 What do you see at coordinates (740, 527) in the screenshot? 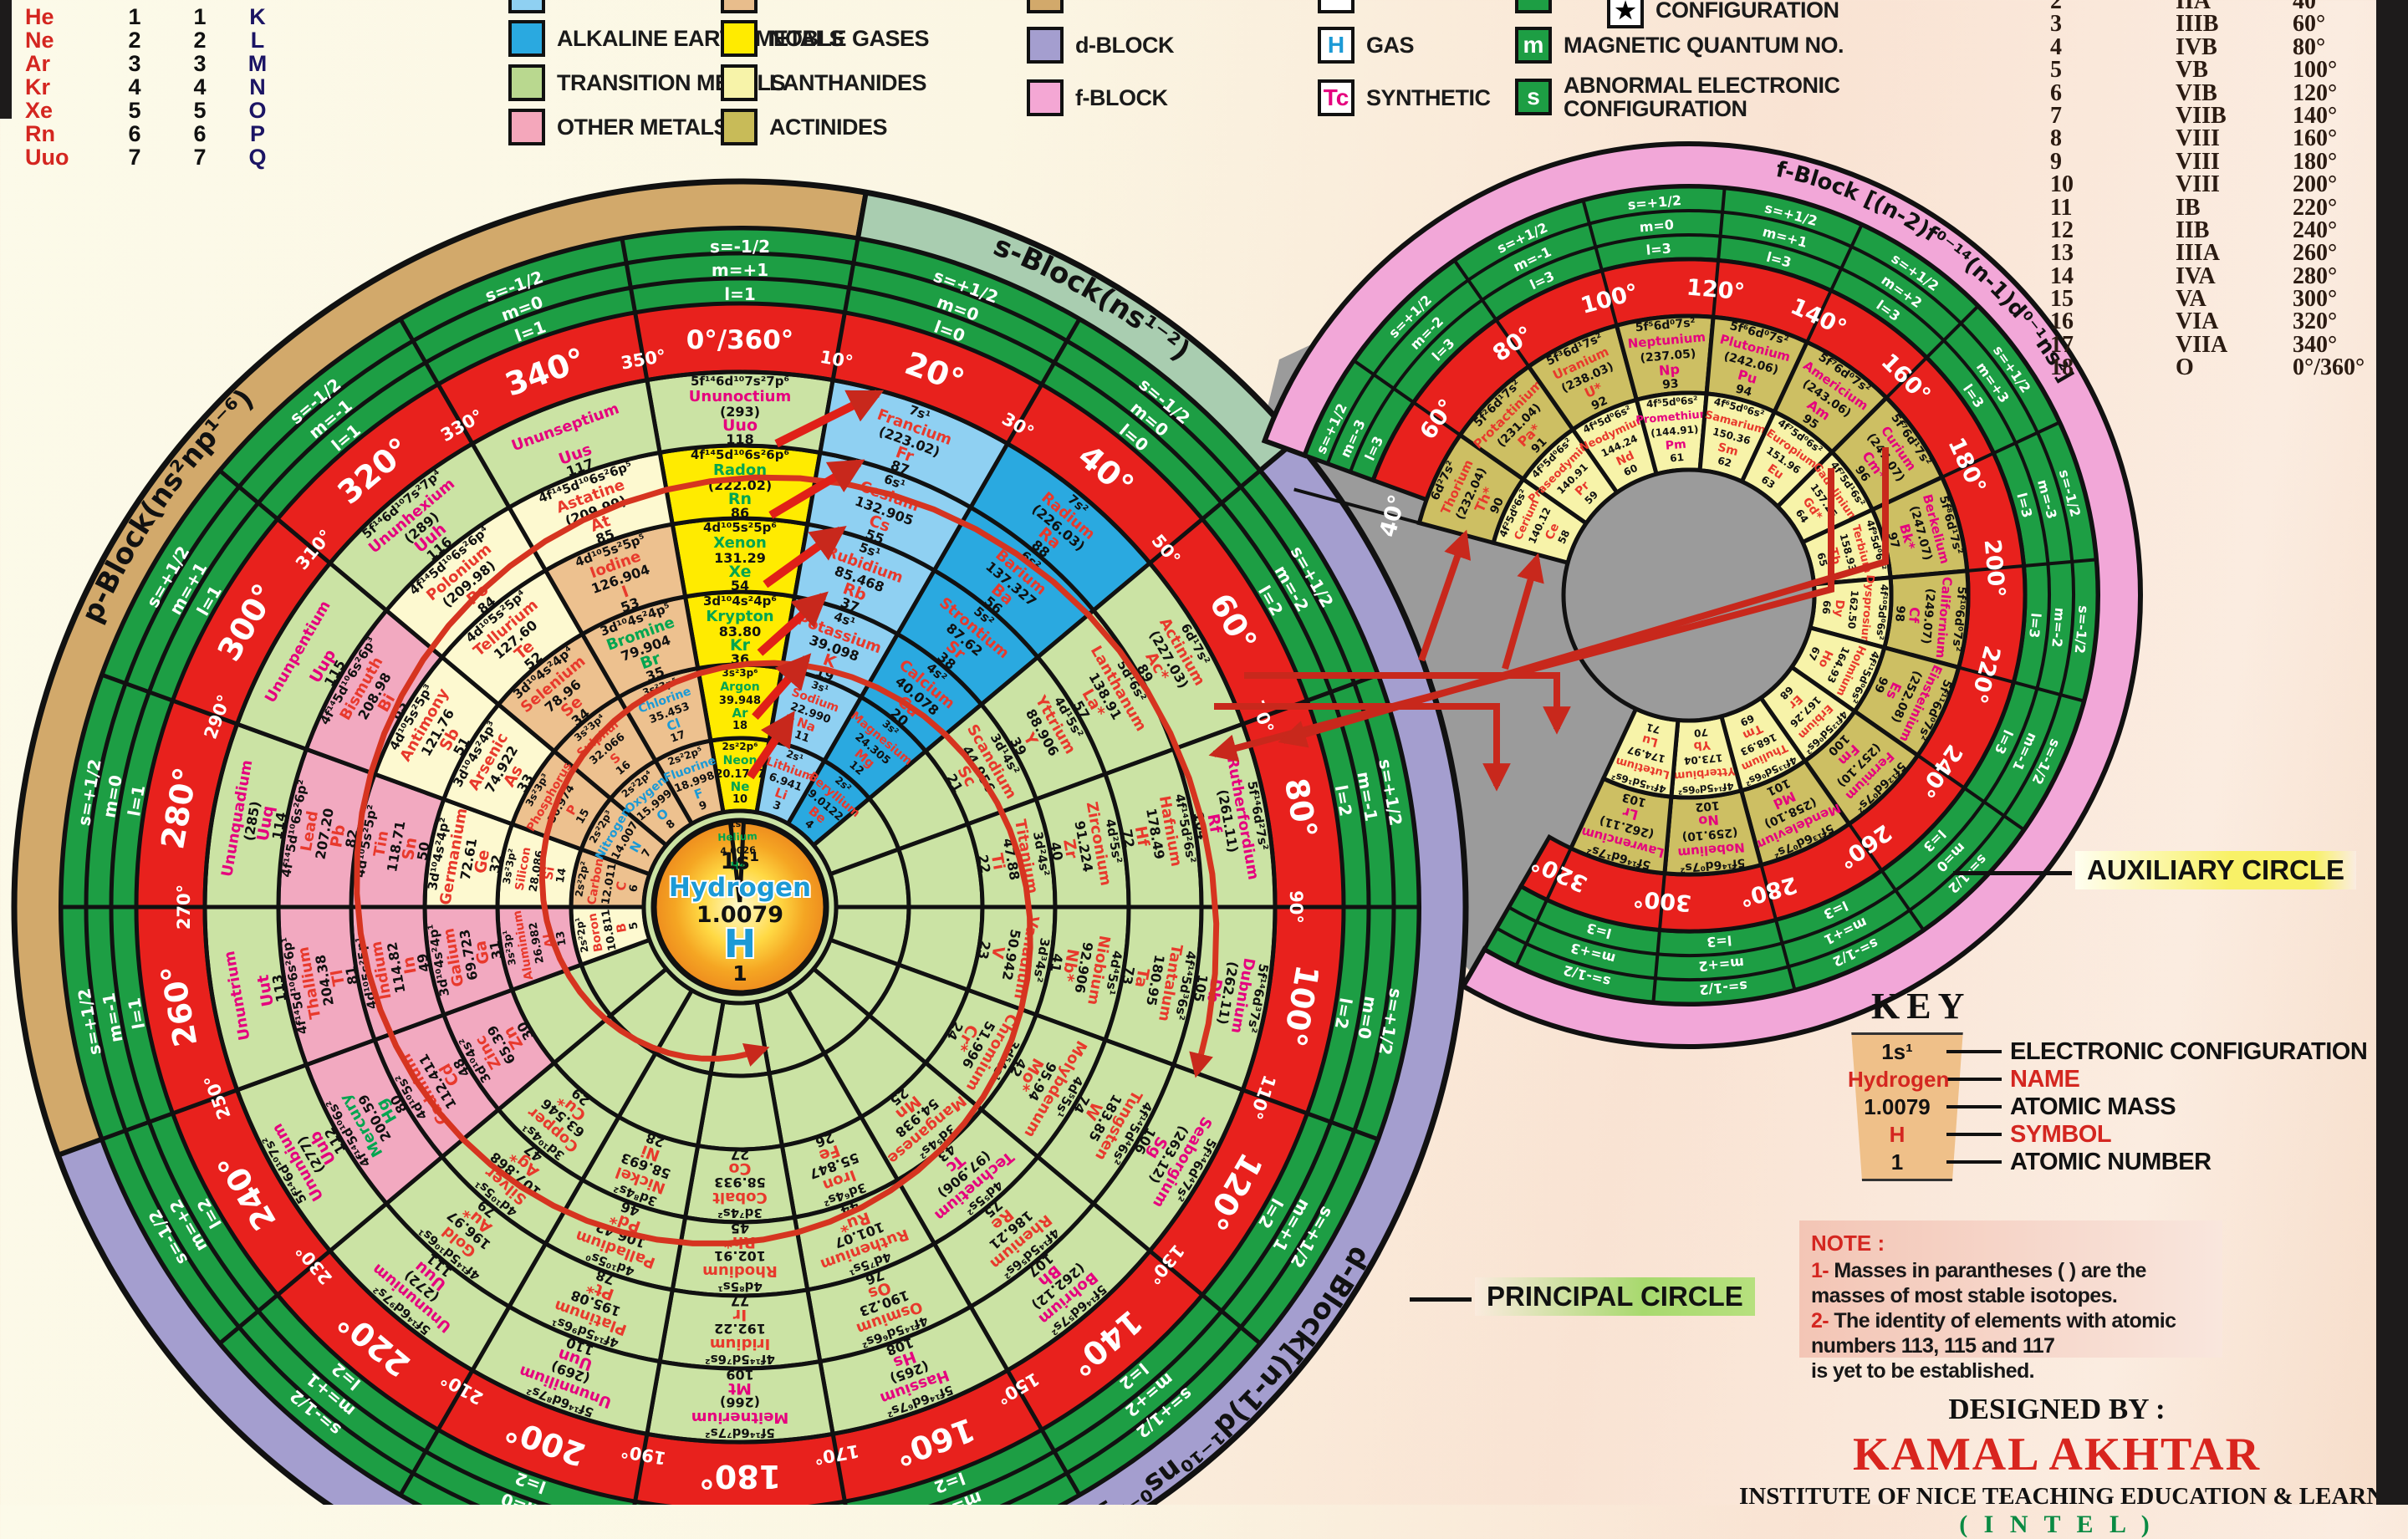
I see `svg-text: 4d¹⁰5s²5p⁶` at bounding box center [740, 527].